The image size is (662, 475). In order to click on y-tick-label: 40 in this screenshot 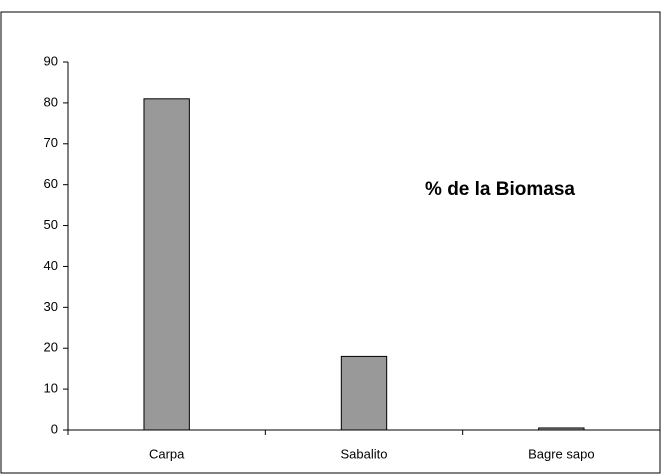, I will do `click(51, 265)`.